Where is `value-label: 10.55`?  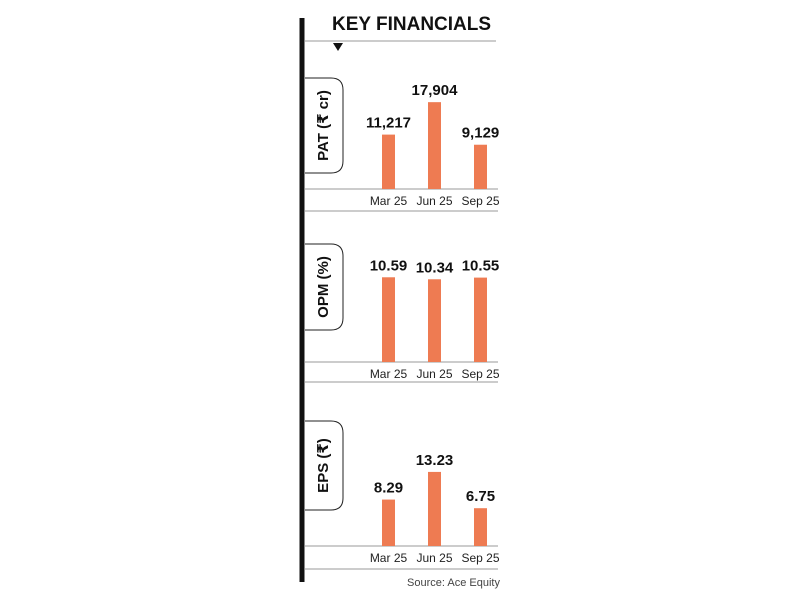 value-label: 10.55 is located at coordinates (481, 266).